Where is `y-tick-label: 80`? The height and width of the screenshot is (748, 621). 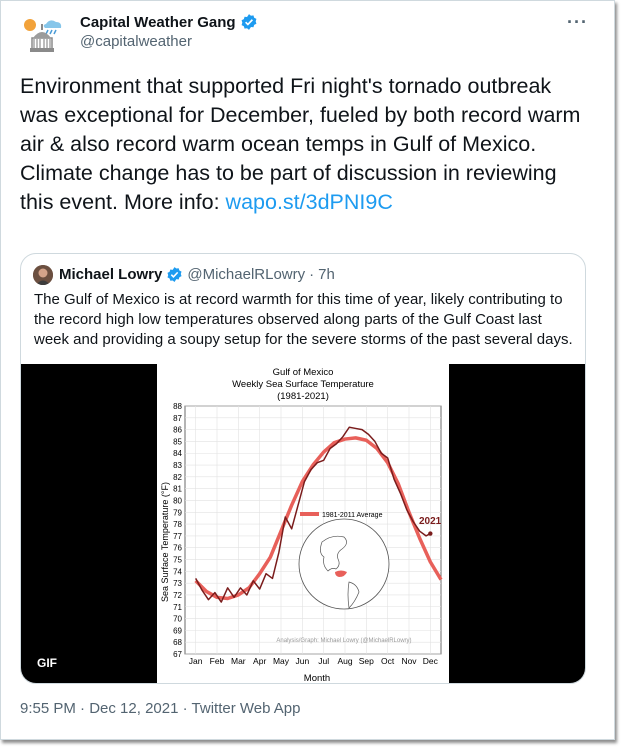 y-tick-label: 80 is located at coordinates (177, 500).